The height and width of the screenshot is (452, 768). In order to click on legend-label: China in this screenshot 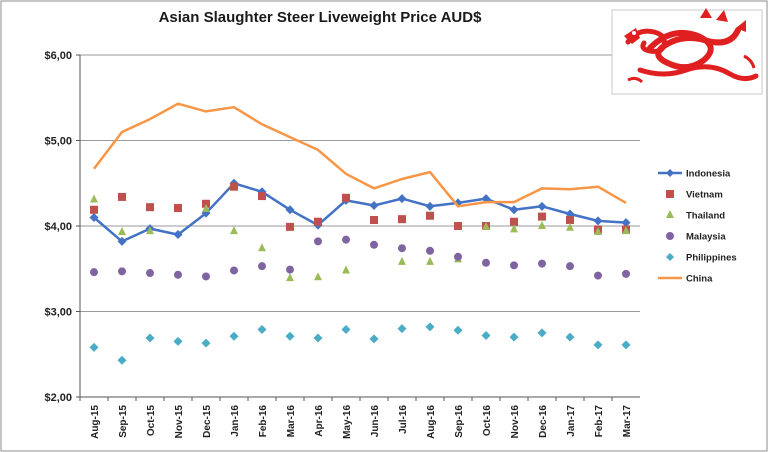, I will do `click(699, 279)`.